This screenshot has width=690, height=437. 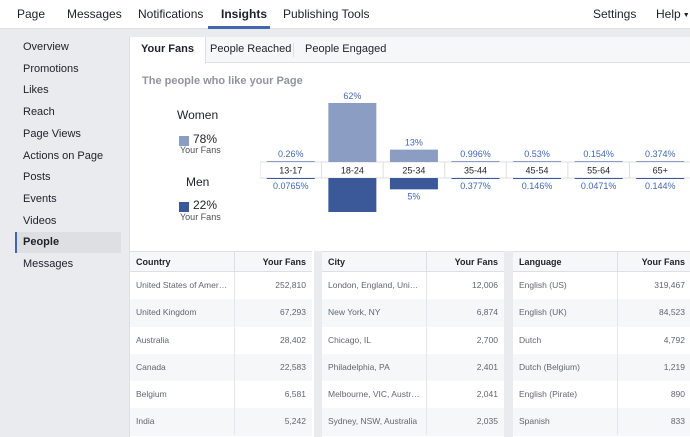 I want to click on row-name: United States of America, so click(x=182, y=285).